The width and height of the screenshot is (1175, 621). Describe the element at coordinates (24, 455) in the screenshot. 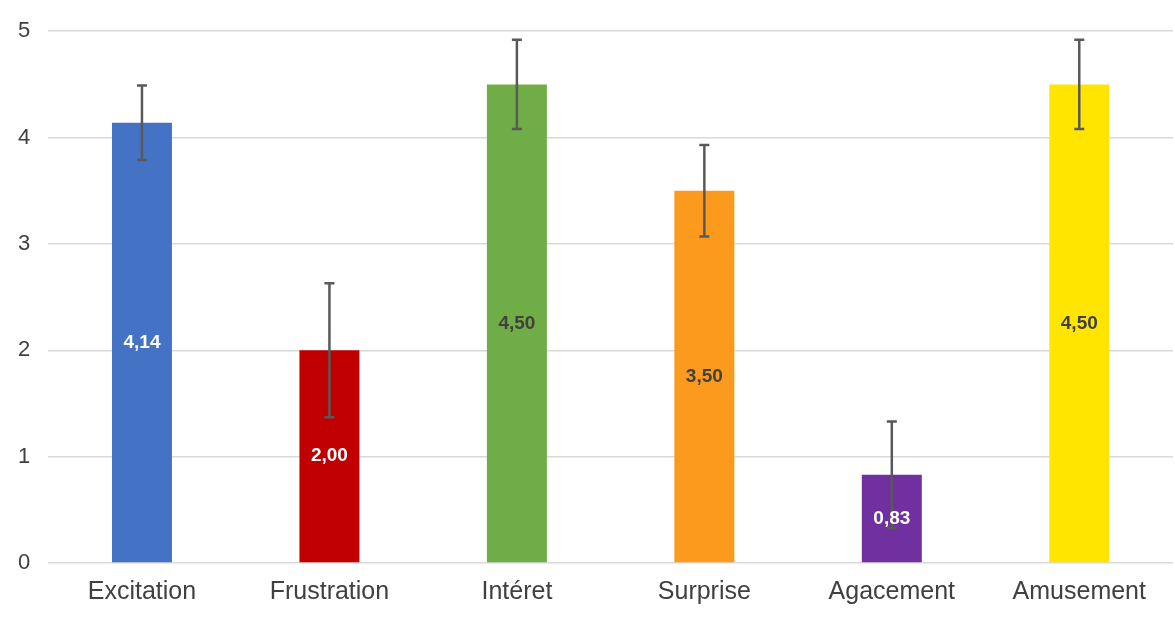

I see `y-tick-label: 1` at that location.